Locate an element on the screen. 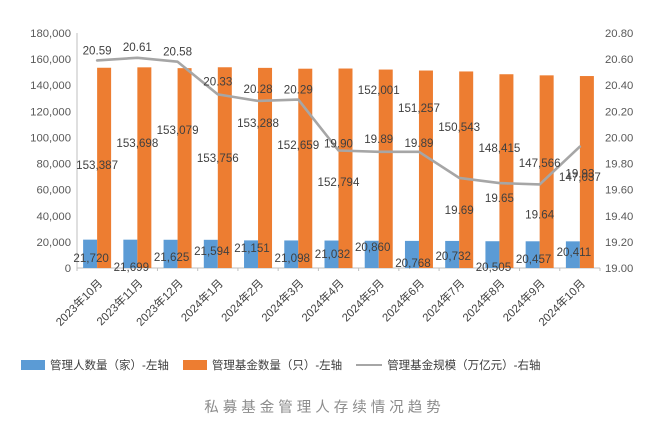  data-label-scale: 19.93 is located at coordinates (579, 174).